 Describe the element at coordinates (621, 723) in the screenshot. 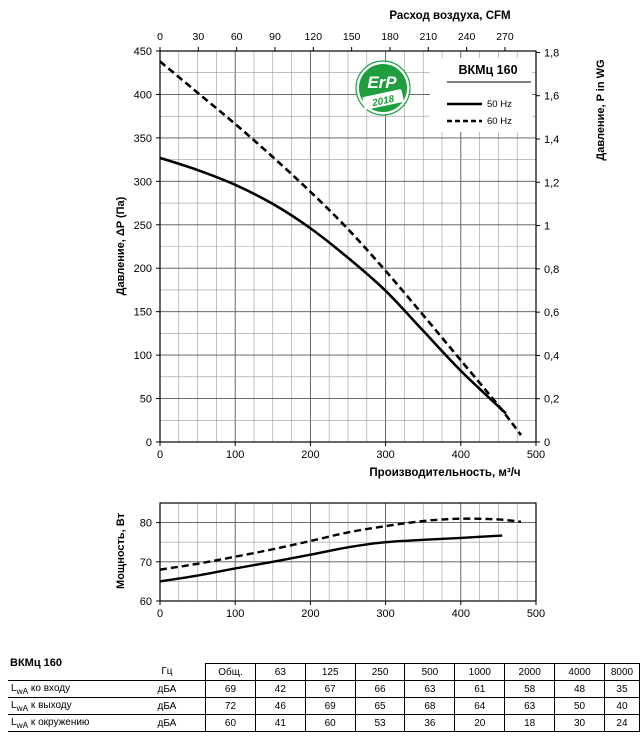

I see `value-cell: 24` at that location.